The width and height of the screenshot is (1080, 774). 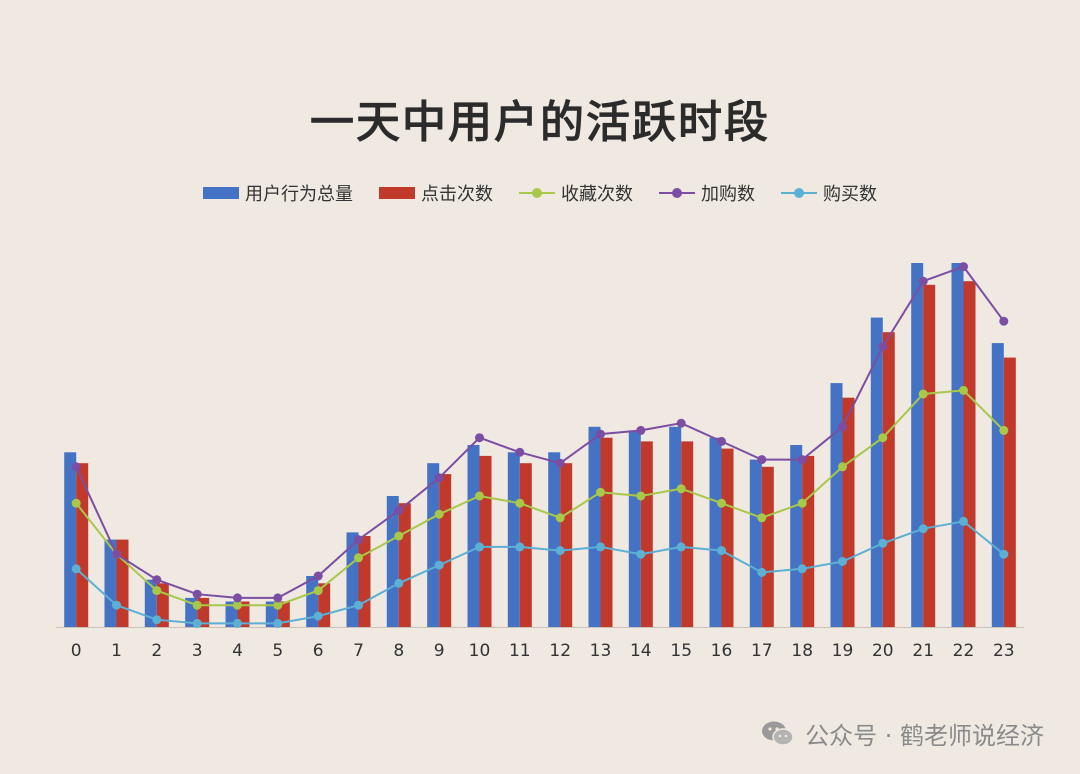 I want to click on x-tick-label-3: 3, so click(x=197, y=651).